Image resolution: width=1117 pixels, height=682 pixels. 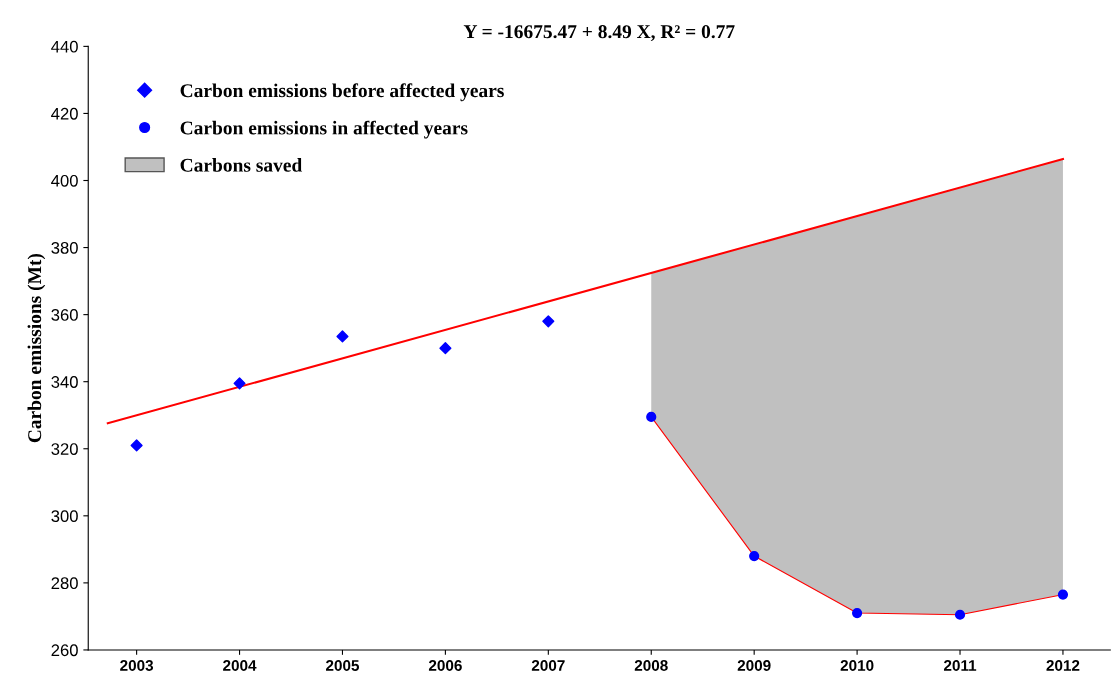 What do you see at coordinates (64, 247) in the screenshot?
I see `y-tick-label: 380` at bounding box center [64, 247].